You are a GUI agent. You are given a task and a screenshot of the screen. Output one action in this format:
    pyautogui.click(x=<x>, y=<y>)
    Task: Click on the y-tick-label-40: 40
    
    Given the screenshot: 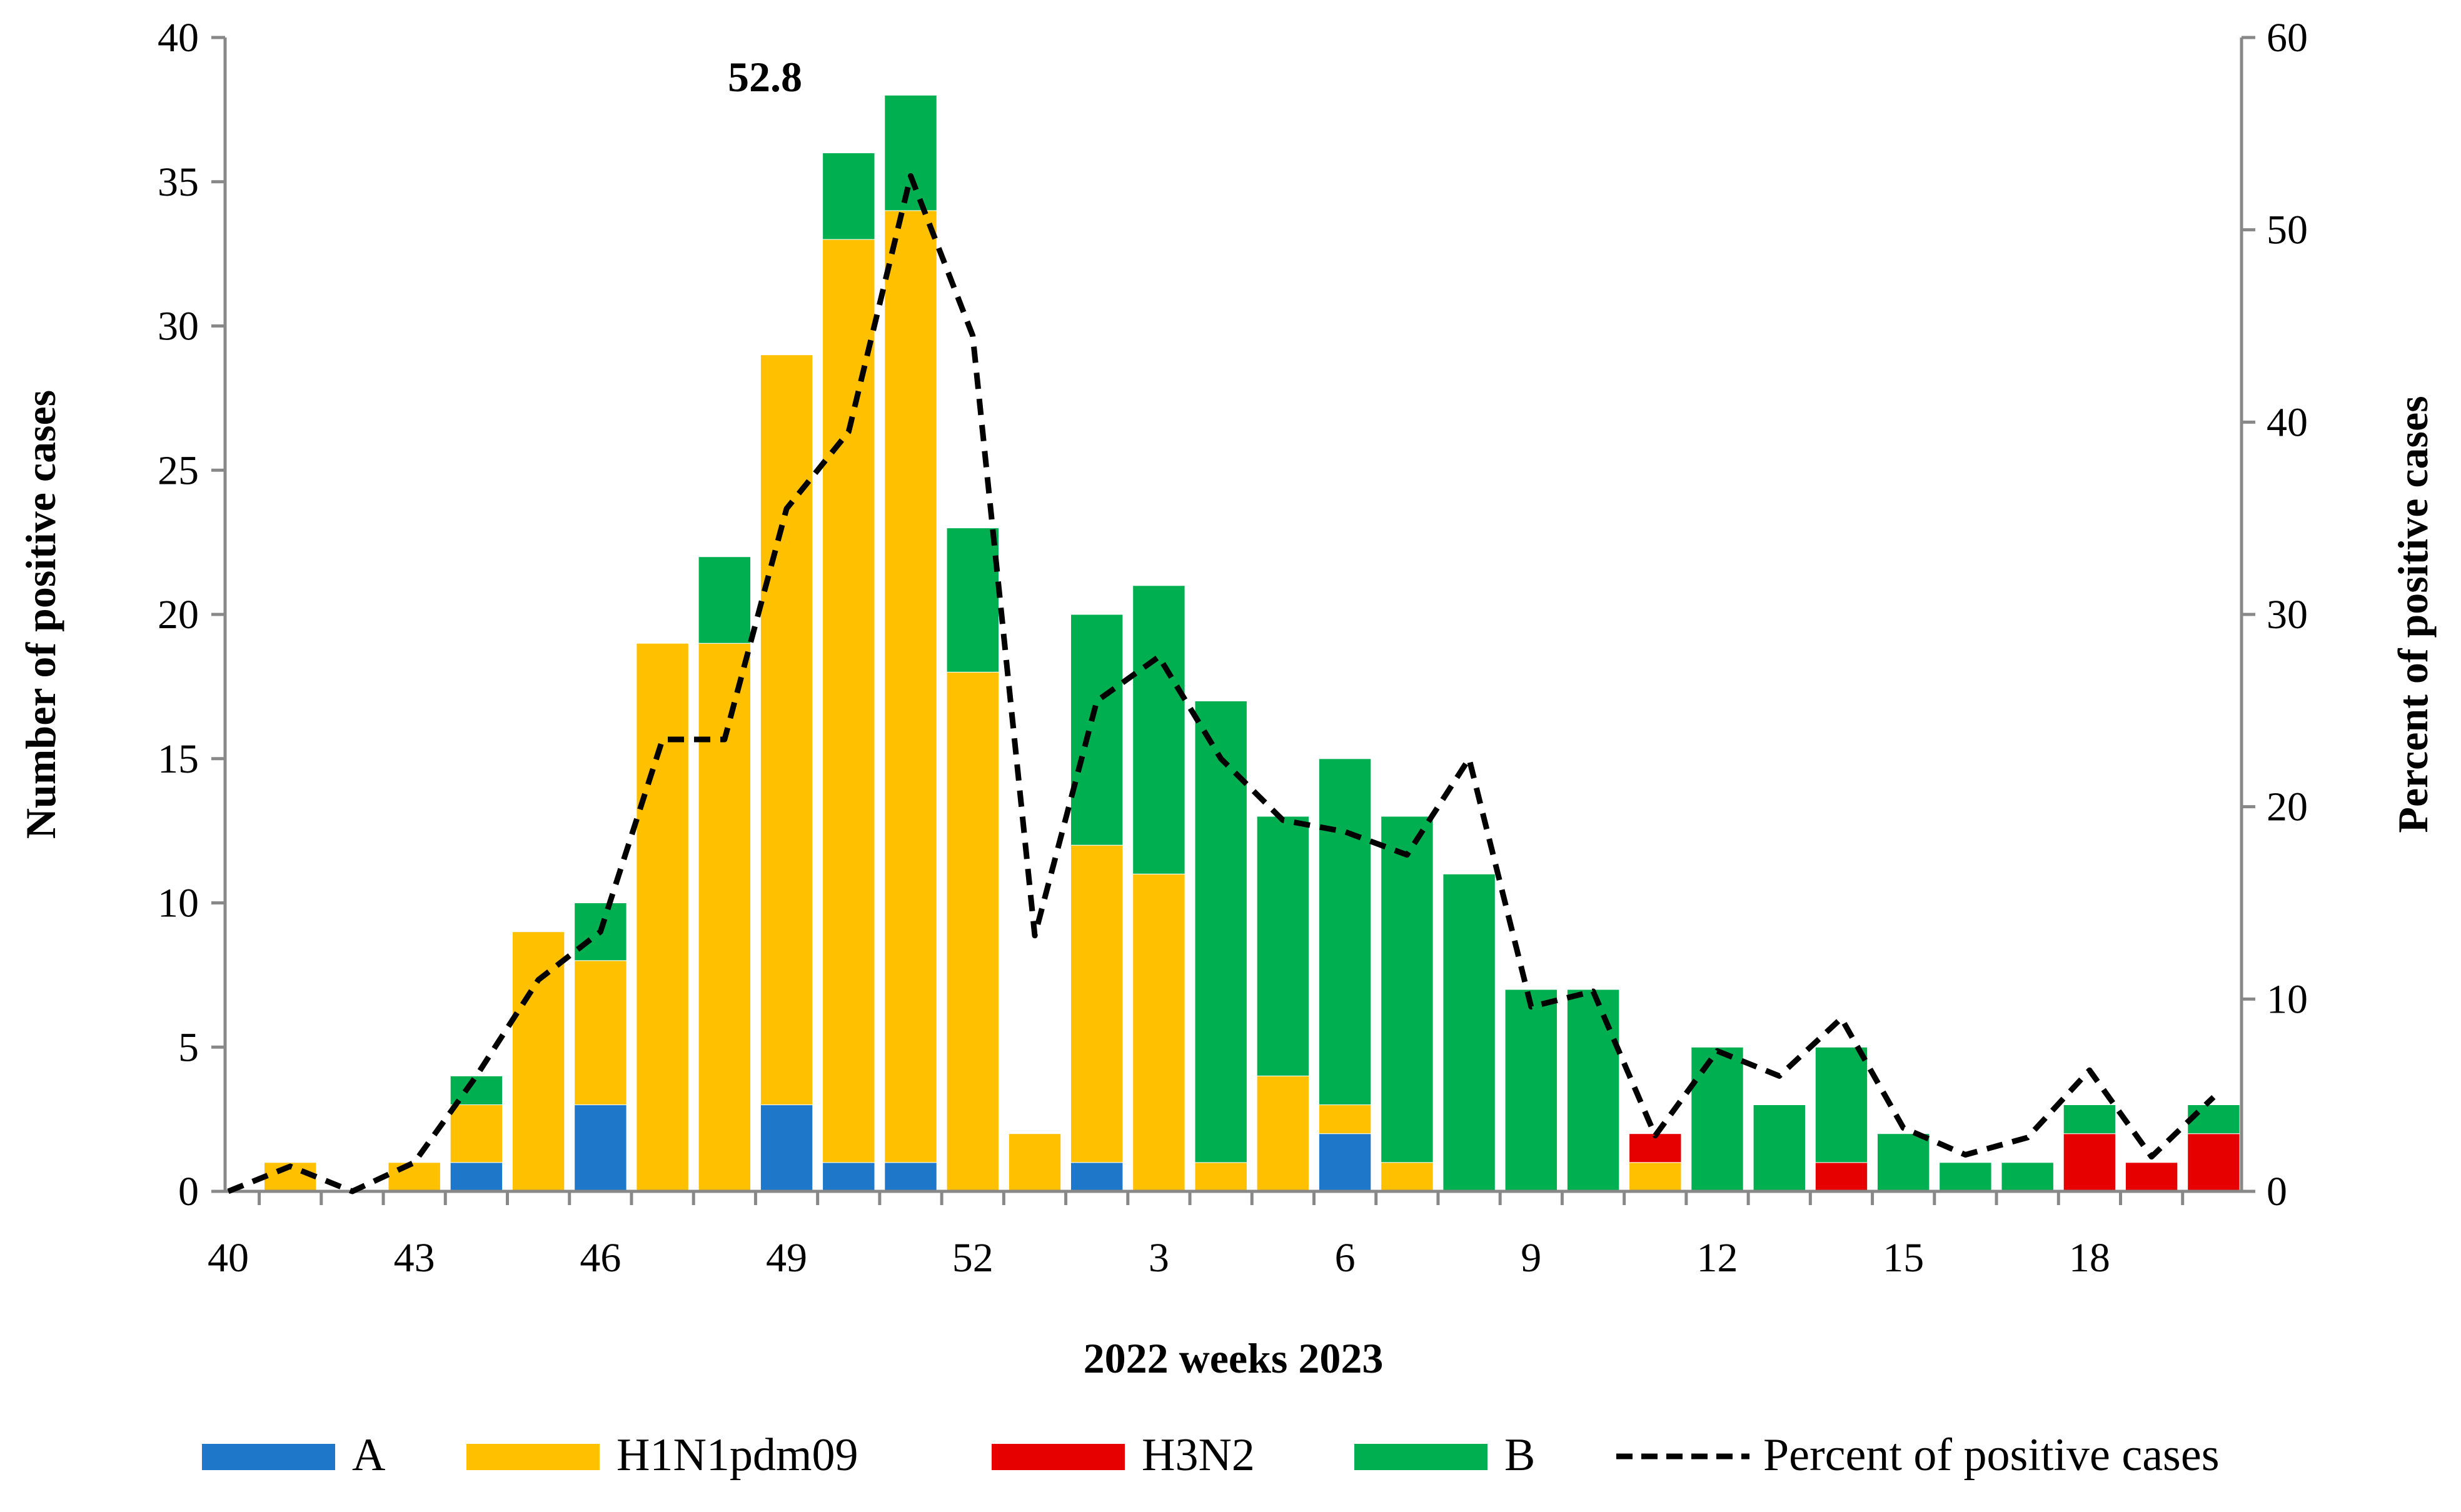 What is the action you would take?
    pyautogui.click(x=178, y=38)
    